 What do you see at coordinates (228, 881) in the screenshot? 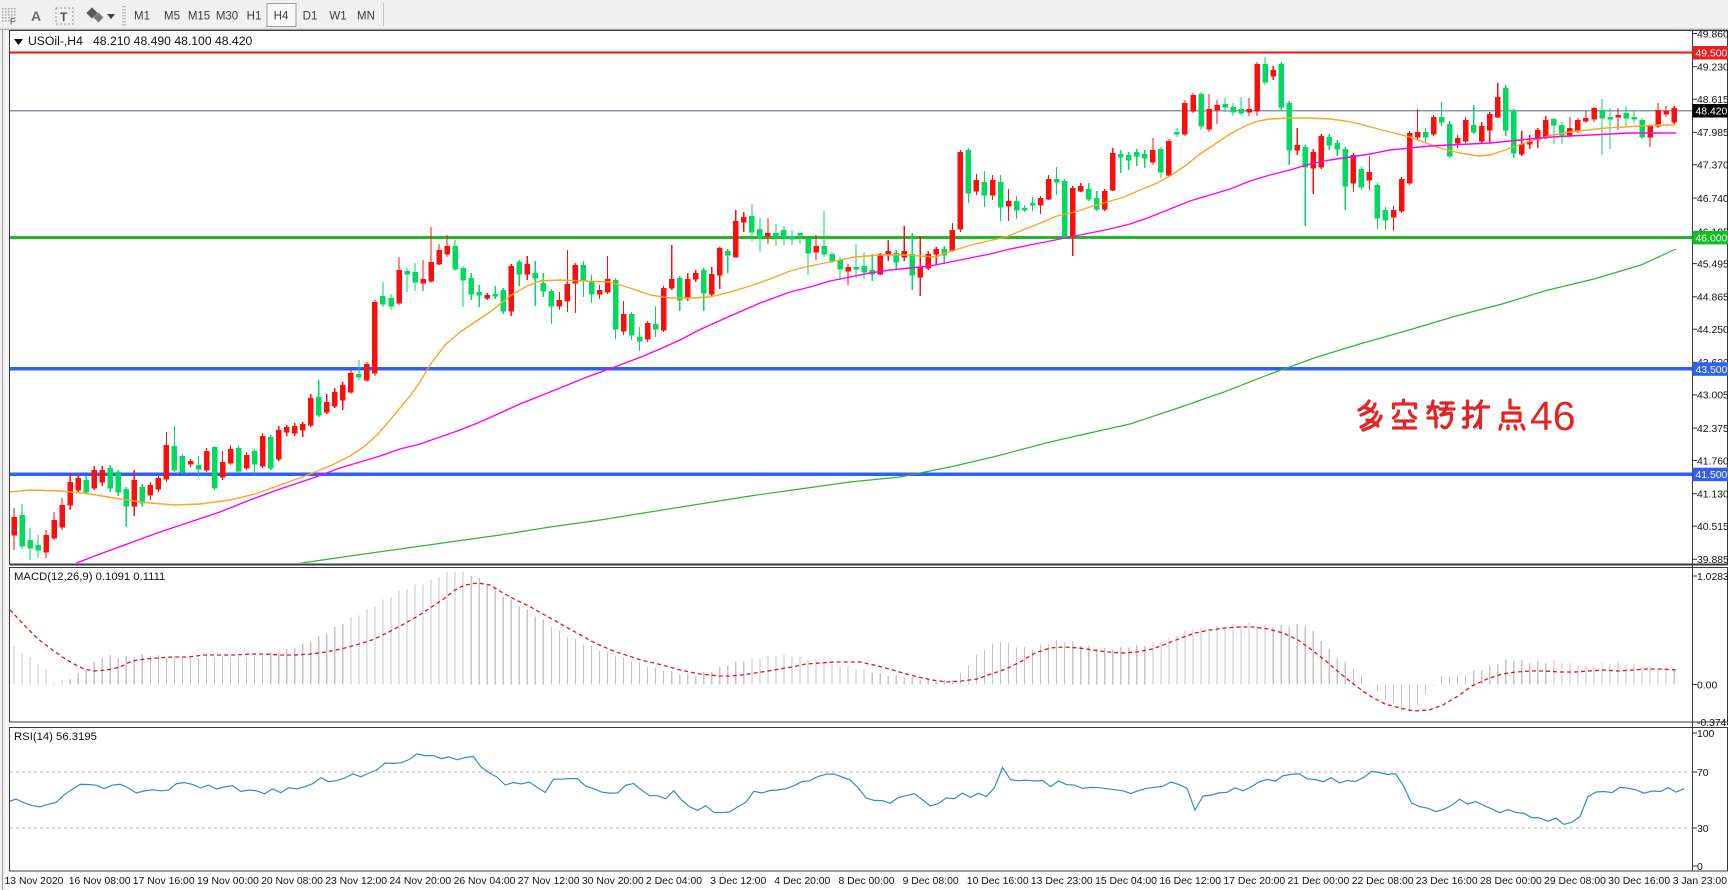
I see `svg-text: 19 Nov 00:00` at bounding box center [228, 881].